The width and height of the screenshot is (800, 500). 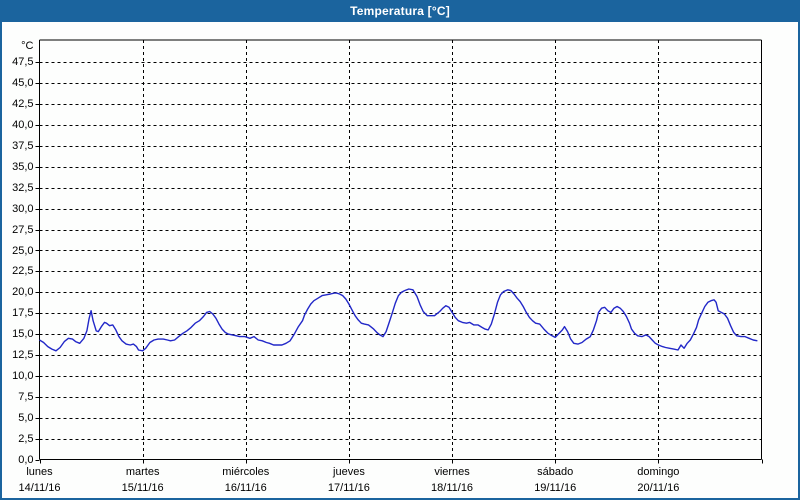 I want to click on y-tick-label: 22,5, so click(x=23, y=271).